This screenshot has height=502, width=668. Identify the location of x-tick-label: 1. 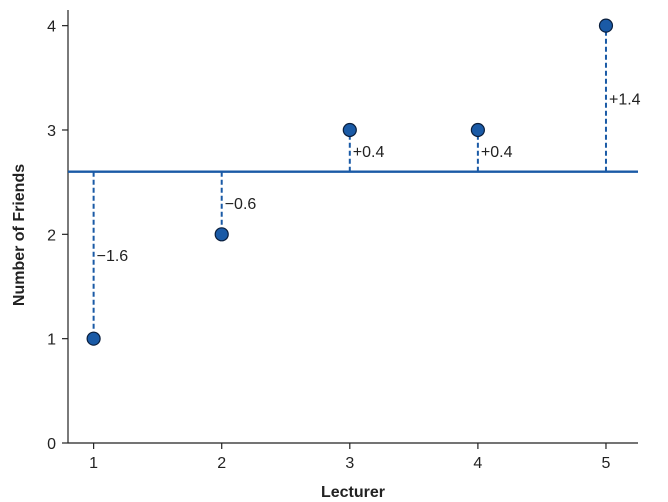
(93, 463).